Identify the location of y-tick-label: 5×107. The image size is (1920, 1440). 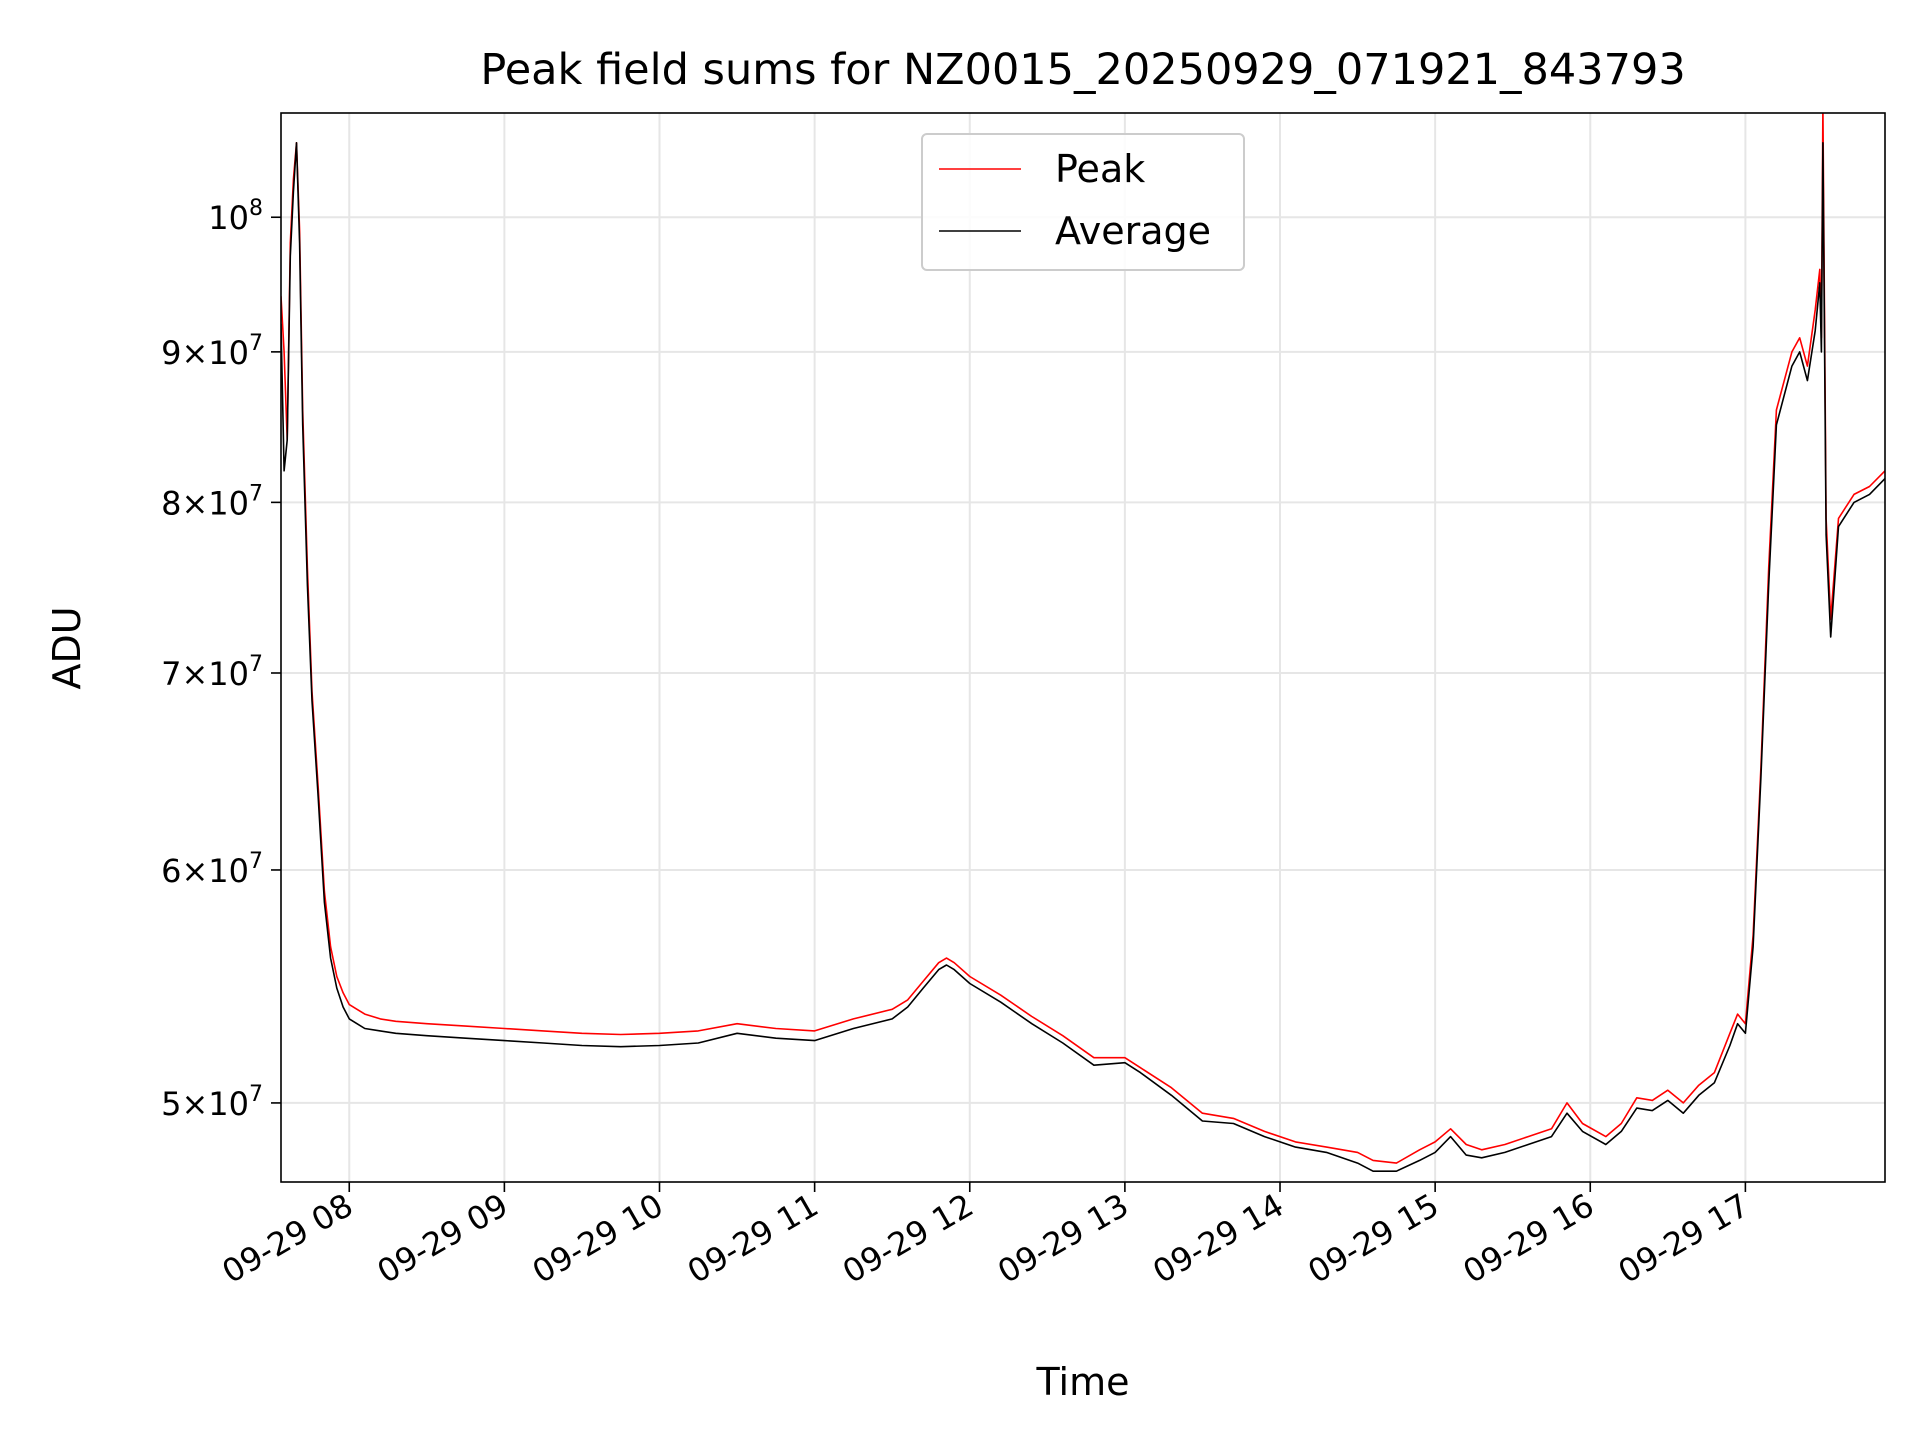
(212, 1102).